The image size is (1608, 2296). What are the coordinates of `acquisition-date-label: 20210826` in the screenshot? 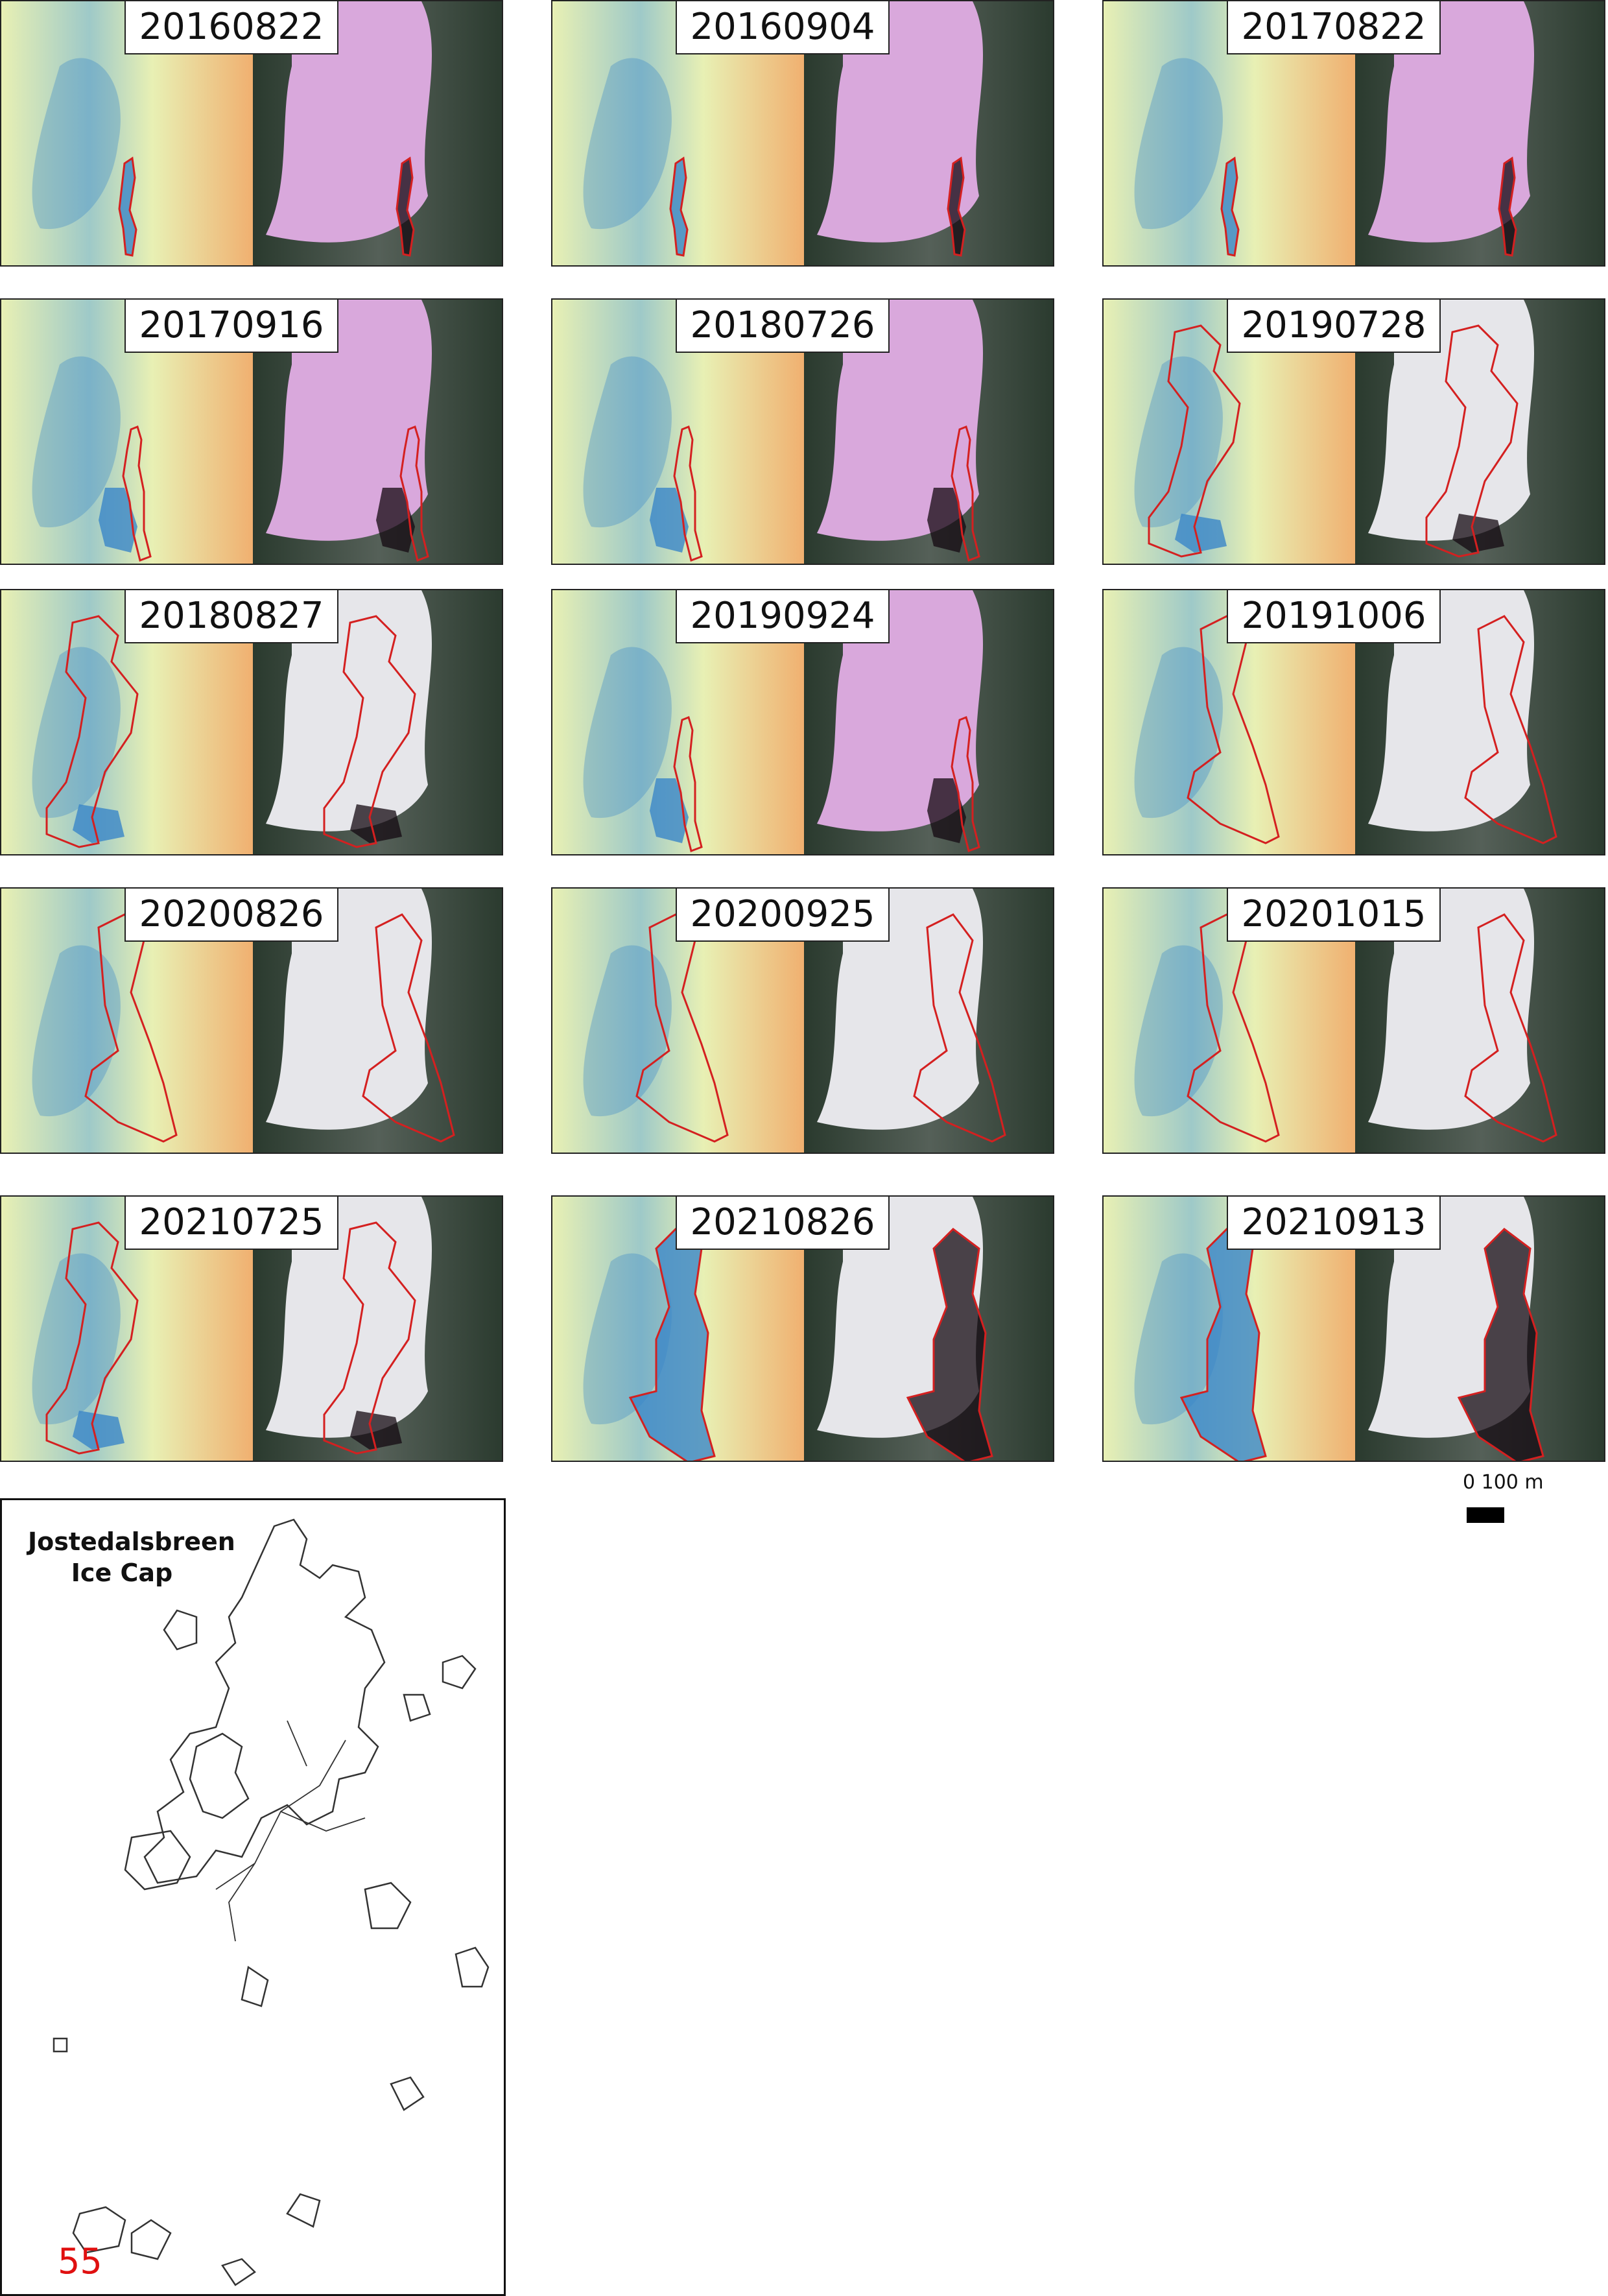 It's located at (783, 1223).